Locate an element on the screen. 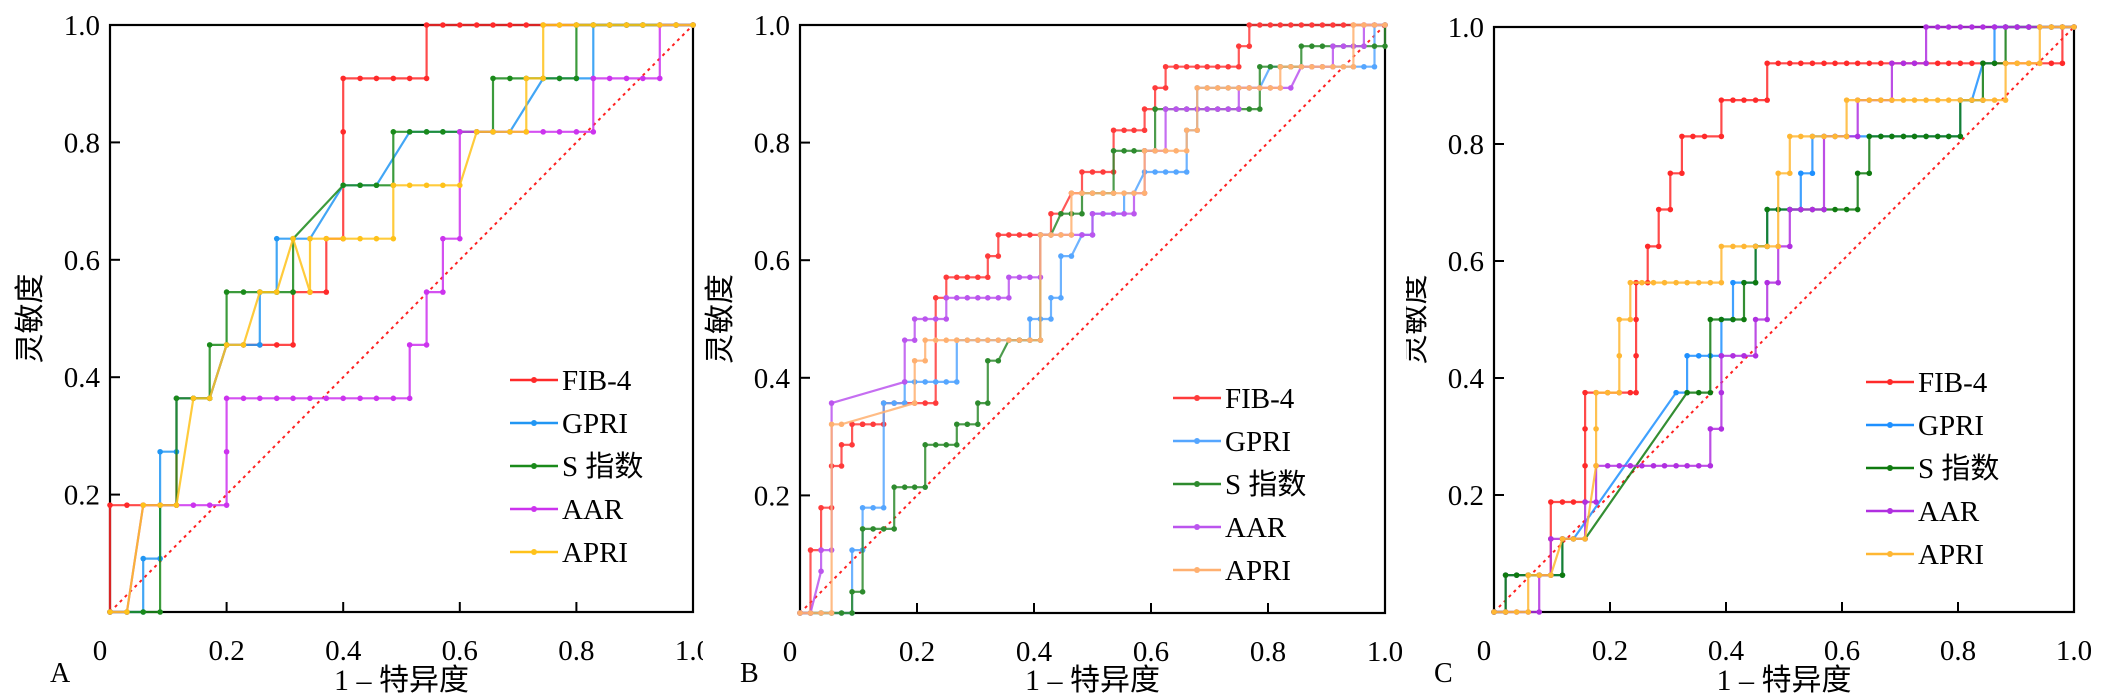 The width and height of the screenshot is (2108, 699). legend-item-s-指数: S 指数 is located at coordinates (1239, 484).